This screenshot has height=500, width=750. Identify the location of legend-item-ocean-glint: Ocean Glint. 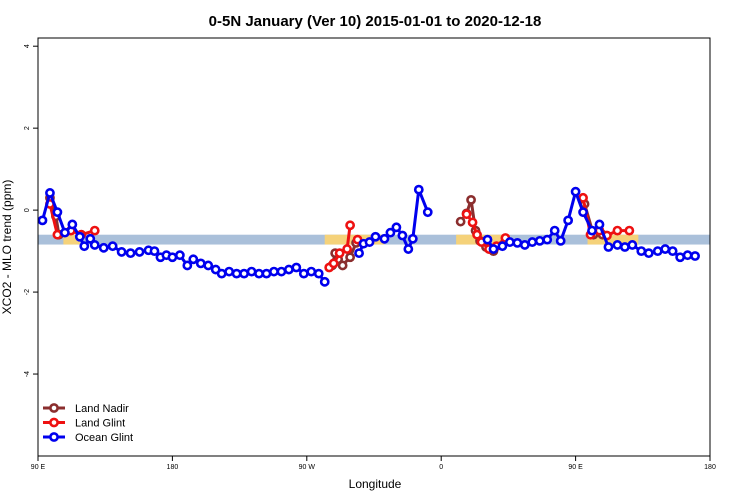
(88, 438).